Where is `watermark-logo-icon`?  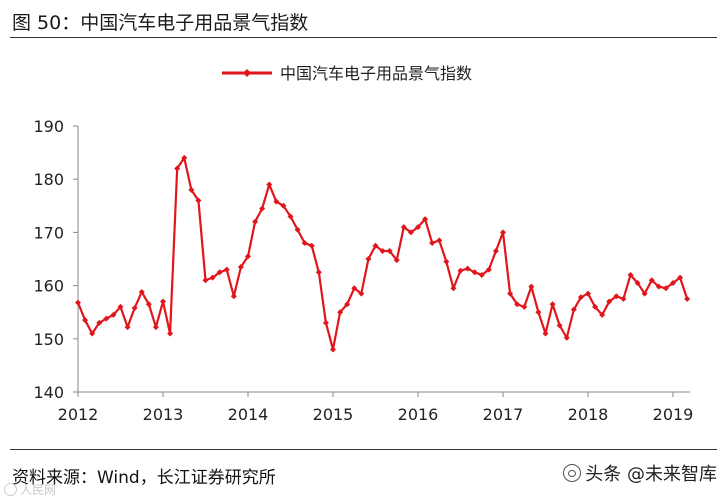 watermark-logo-icon is located at coordinates (10, 489).